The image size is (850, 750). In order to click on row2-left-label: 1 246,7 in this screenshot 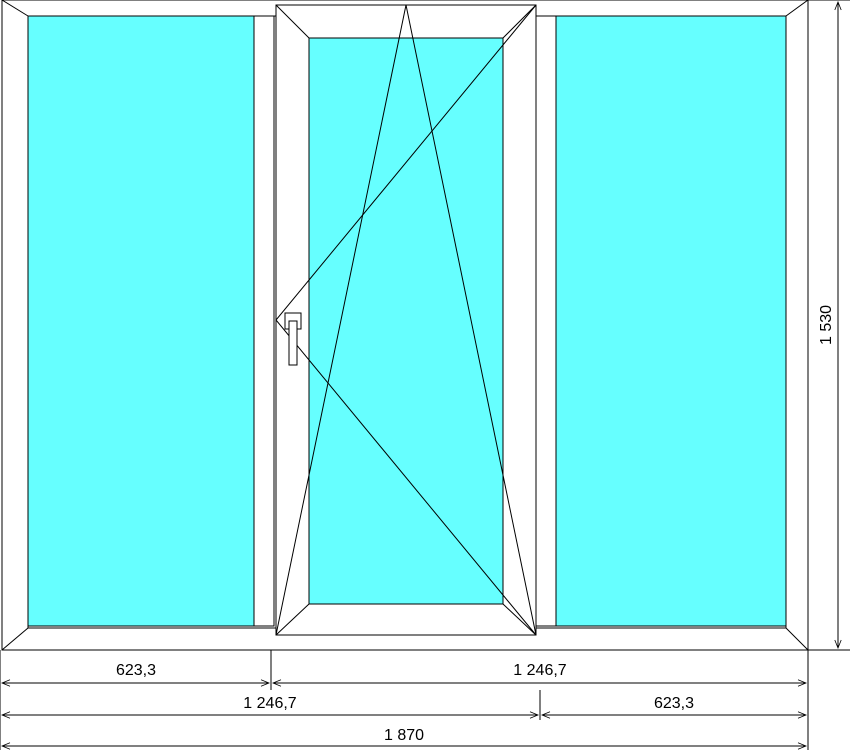, I will do `click(269, 703)`.